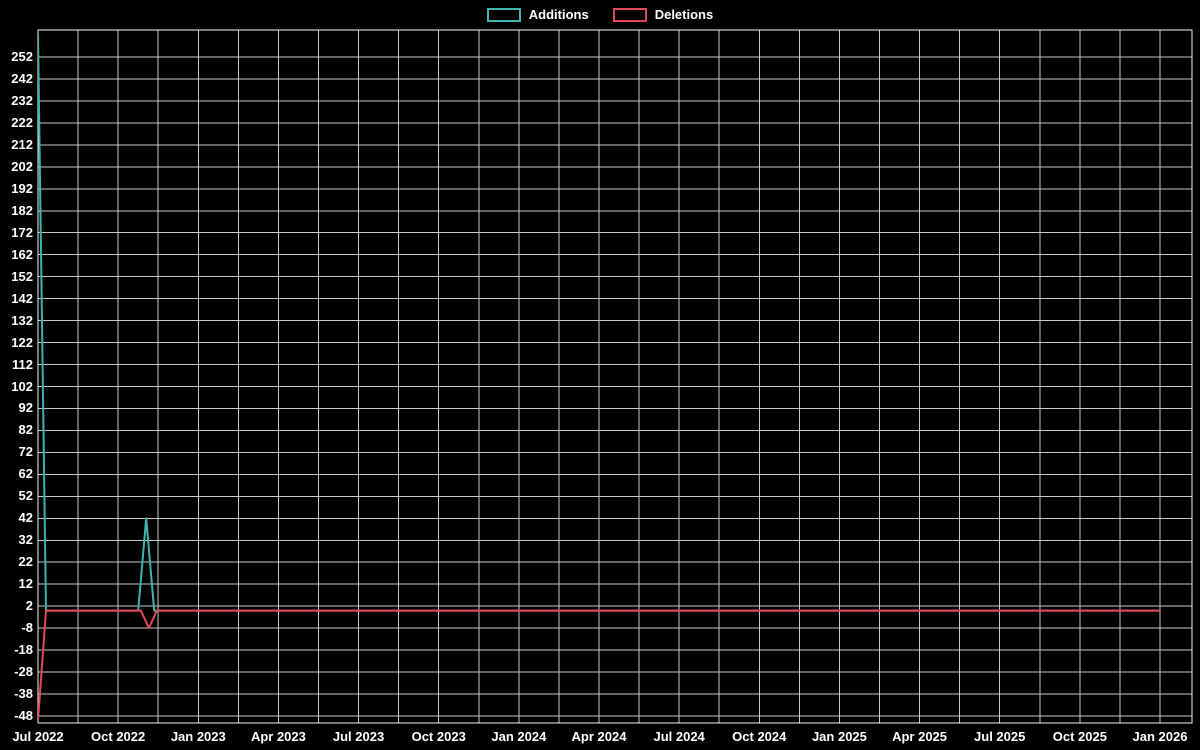  Describe the element at coordinates (22, 320) in the screenshot. I see `y-axis-tick-label: 132` at that location.